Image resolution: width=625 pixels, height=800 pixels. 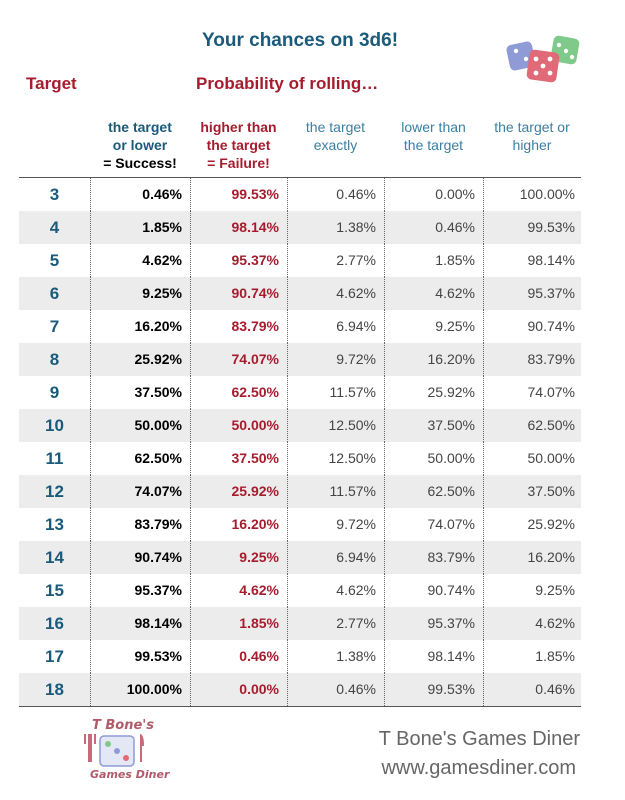 I want to click on target-value: 6, so click(x=54, y=293).